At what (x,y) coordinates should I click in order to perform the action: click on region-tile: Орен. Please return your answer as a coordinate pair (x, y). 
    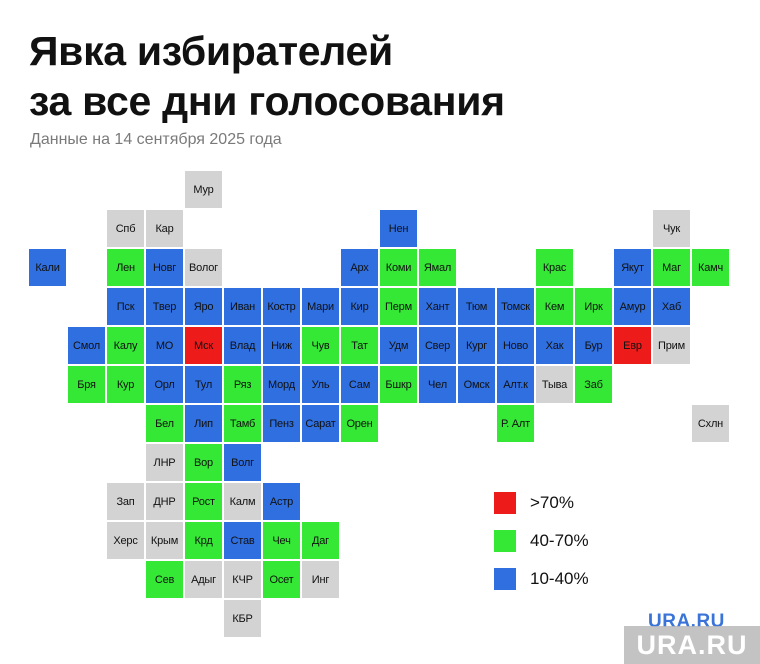
    Looking at the image, I should click on (359, 423).